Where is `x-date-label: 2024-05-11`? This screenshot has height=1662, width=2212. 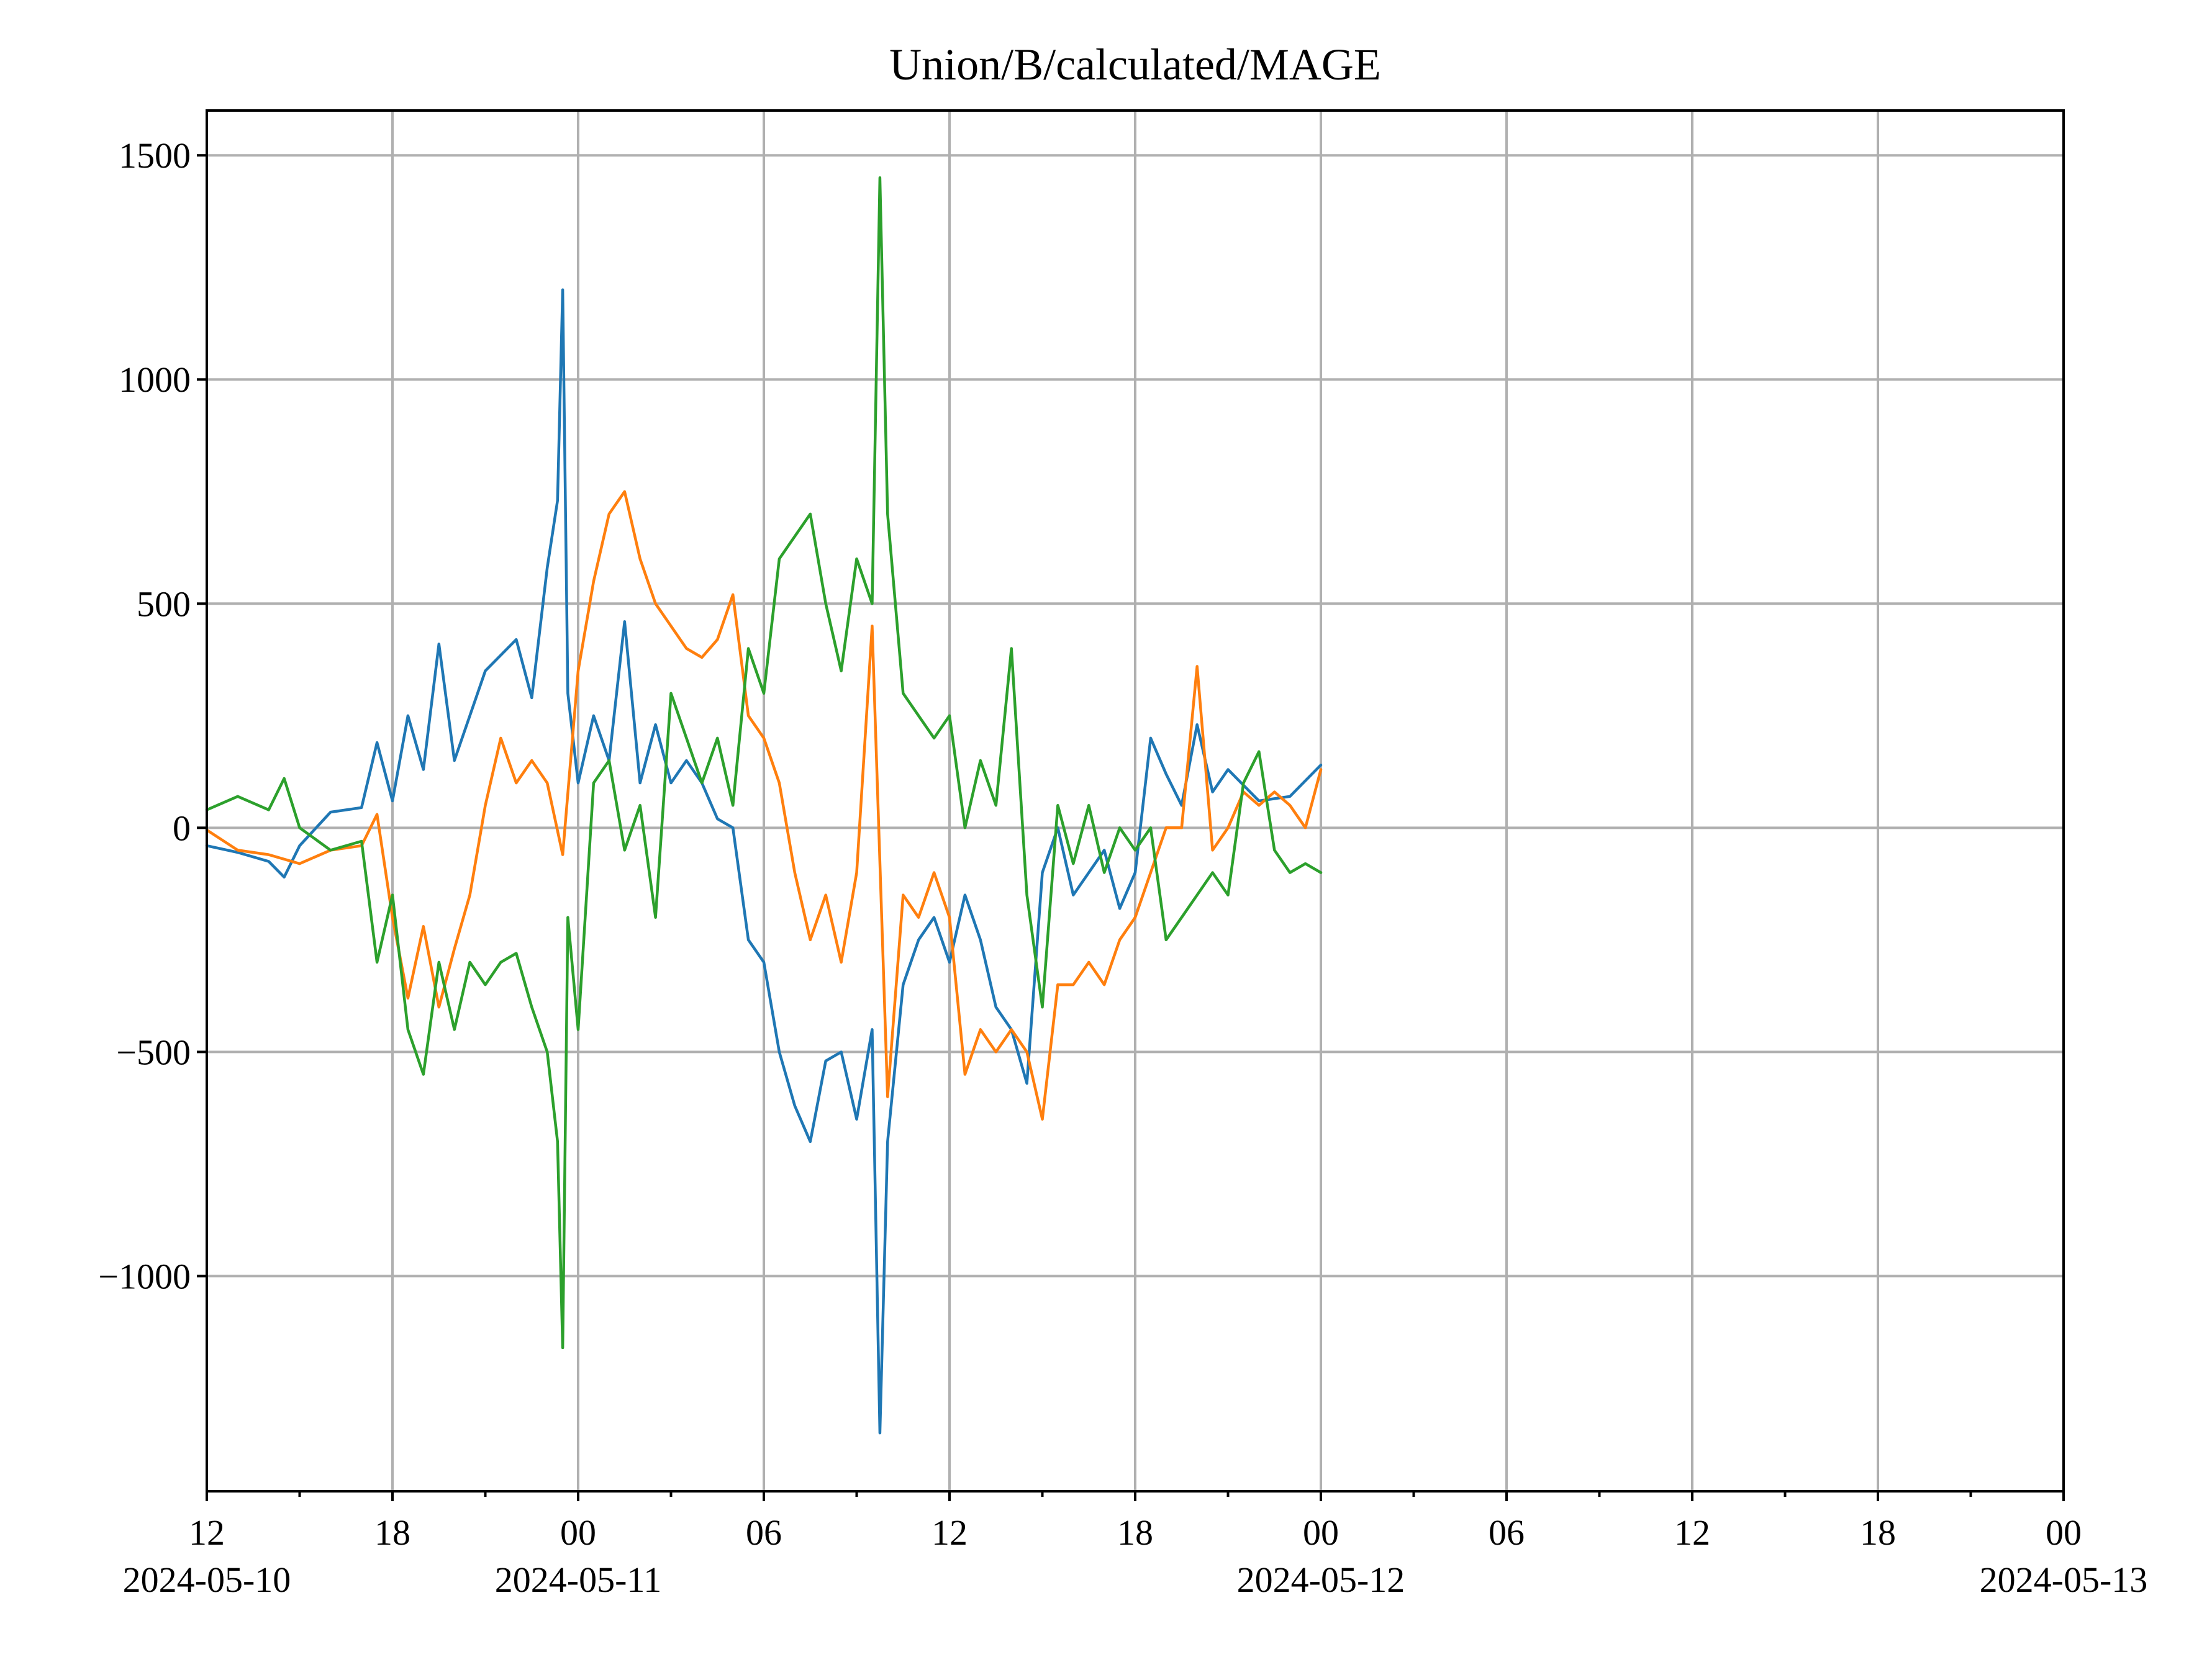
x-date-label: 2024-05-11 is located at coordinates (578, 1580).